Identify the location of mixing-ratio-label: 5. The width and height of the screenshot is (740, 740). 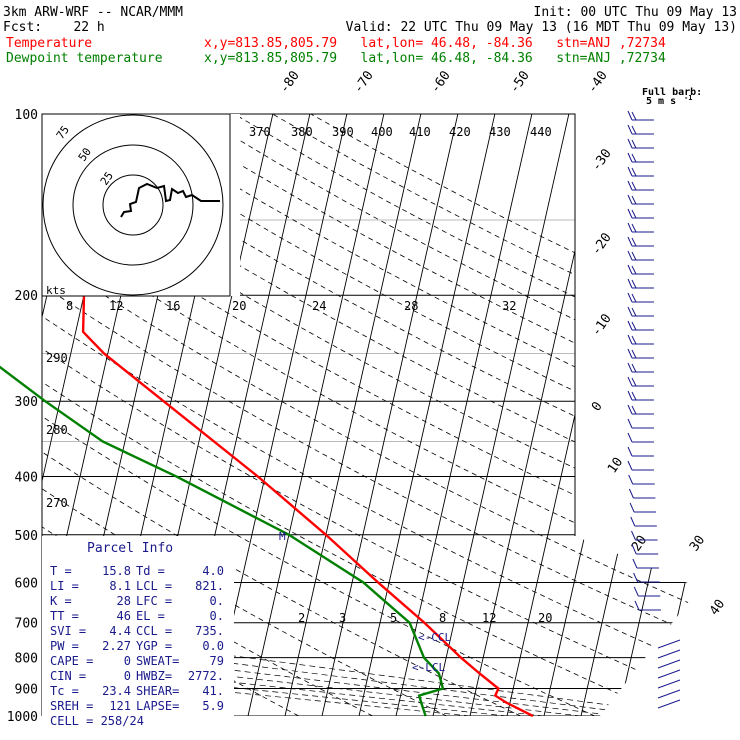
(393, 618).